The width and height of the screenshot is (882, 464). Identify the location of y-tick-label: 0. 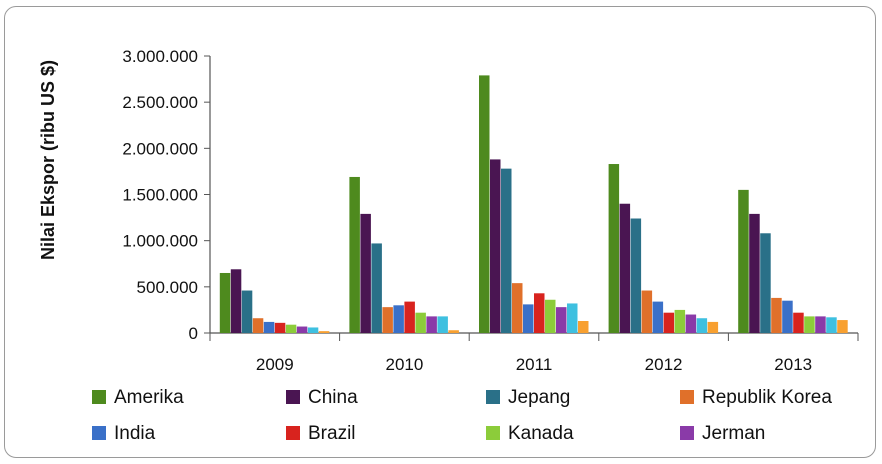
(193, 333).